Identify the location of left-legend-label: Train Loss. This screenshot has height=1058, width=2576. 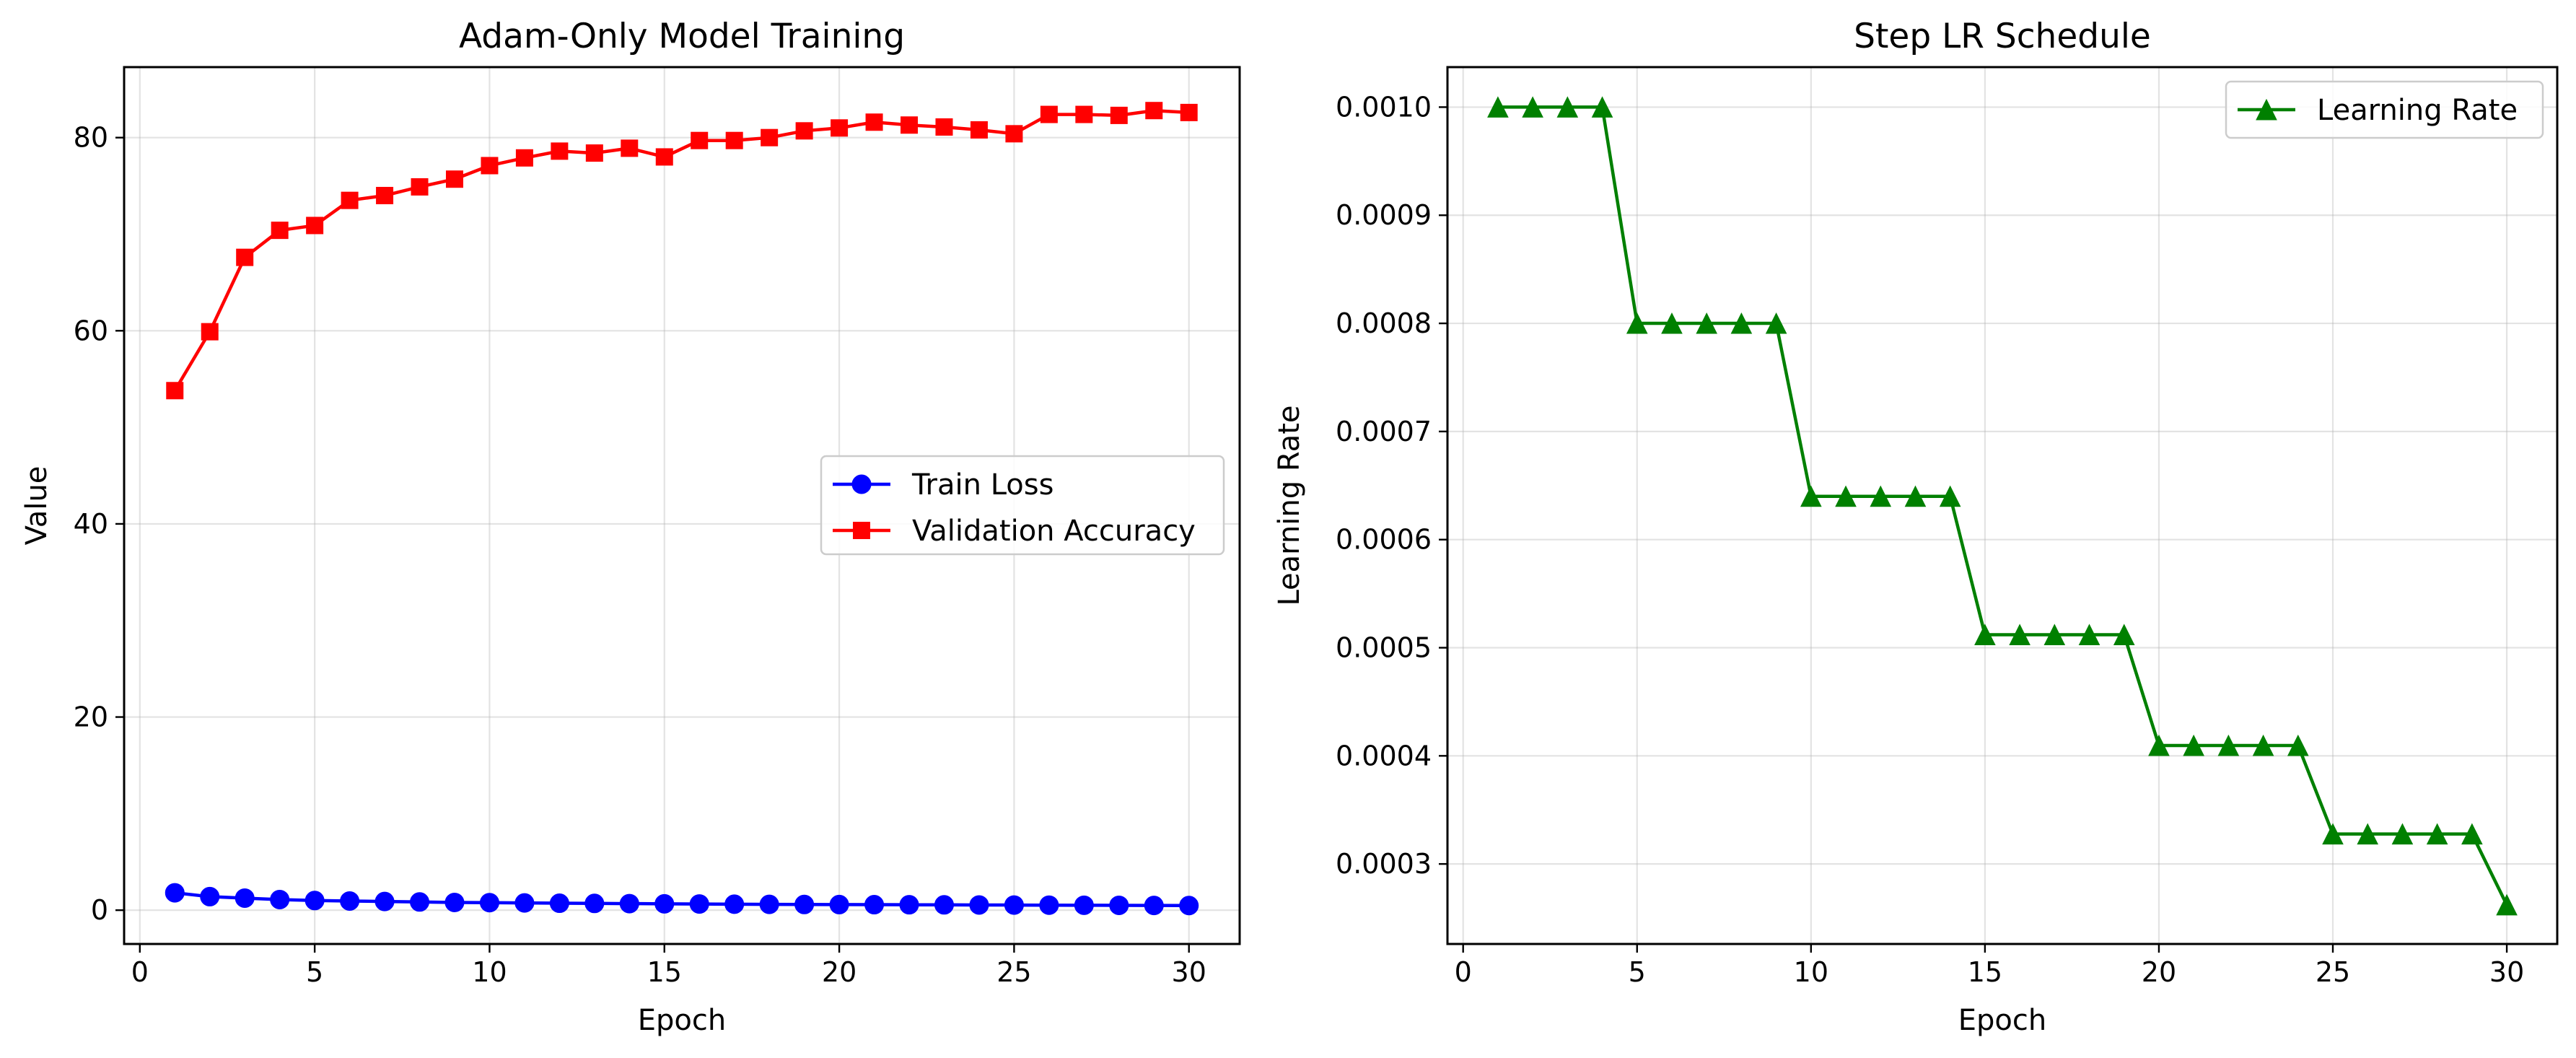
(982, 485).